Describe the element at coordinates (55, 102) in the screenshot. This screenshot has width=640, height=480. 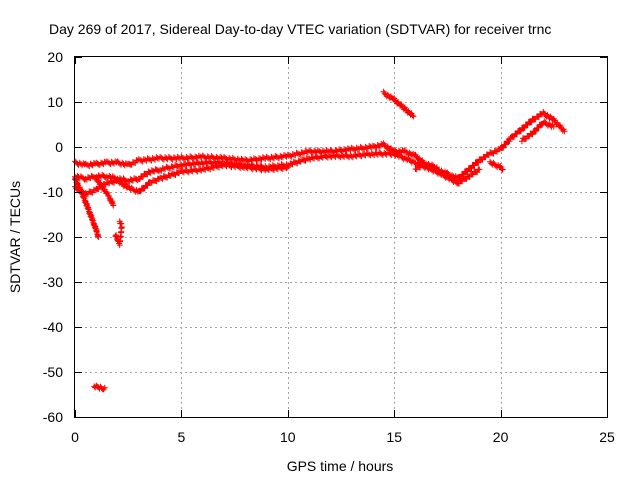
I see `y-tick-label: 10` at that location.